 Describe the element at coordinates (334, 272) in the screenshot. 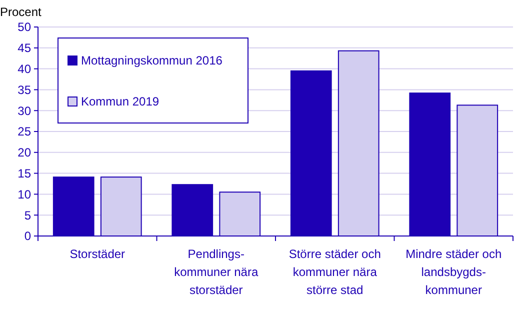

I see `x-tick-label: Större städer och kommuner nära större stad` at that location.